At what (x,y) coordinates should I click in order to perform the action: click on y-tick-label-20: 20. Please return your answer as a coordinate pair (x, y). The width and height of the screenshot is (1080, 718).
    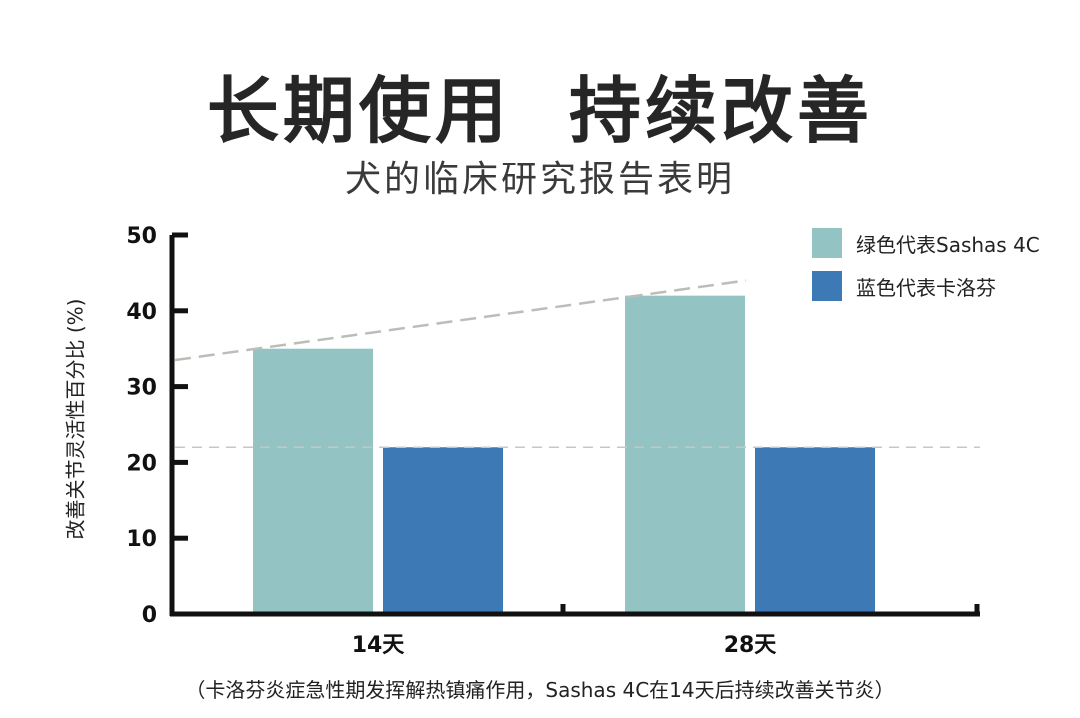
    Looking at the image, I should click on (141, 463).